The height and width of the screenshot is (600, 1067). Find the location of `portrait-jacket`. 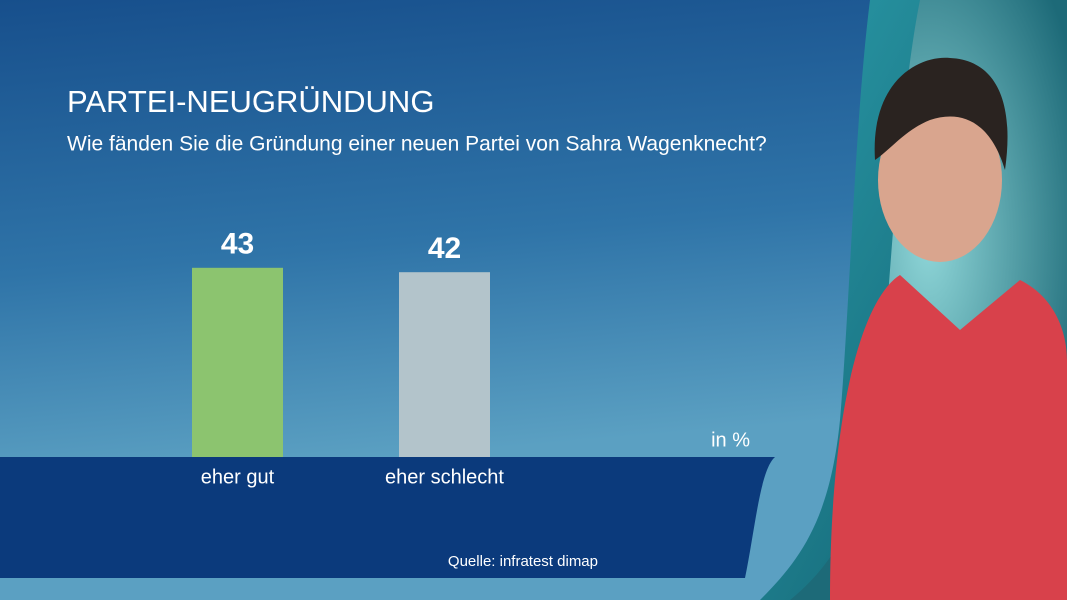

portrait-jacket is located at coordinates (948, 437).